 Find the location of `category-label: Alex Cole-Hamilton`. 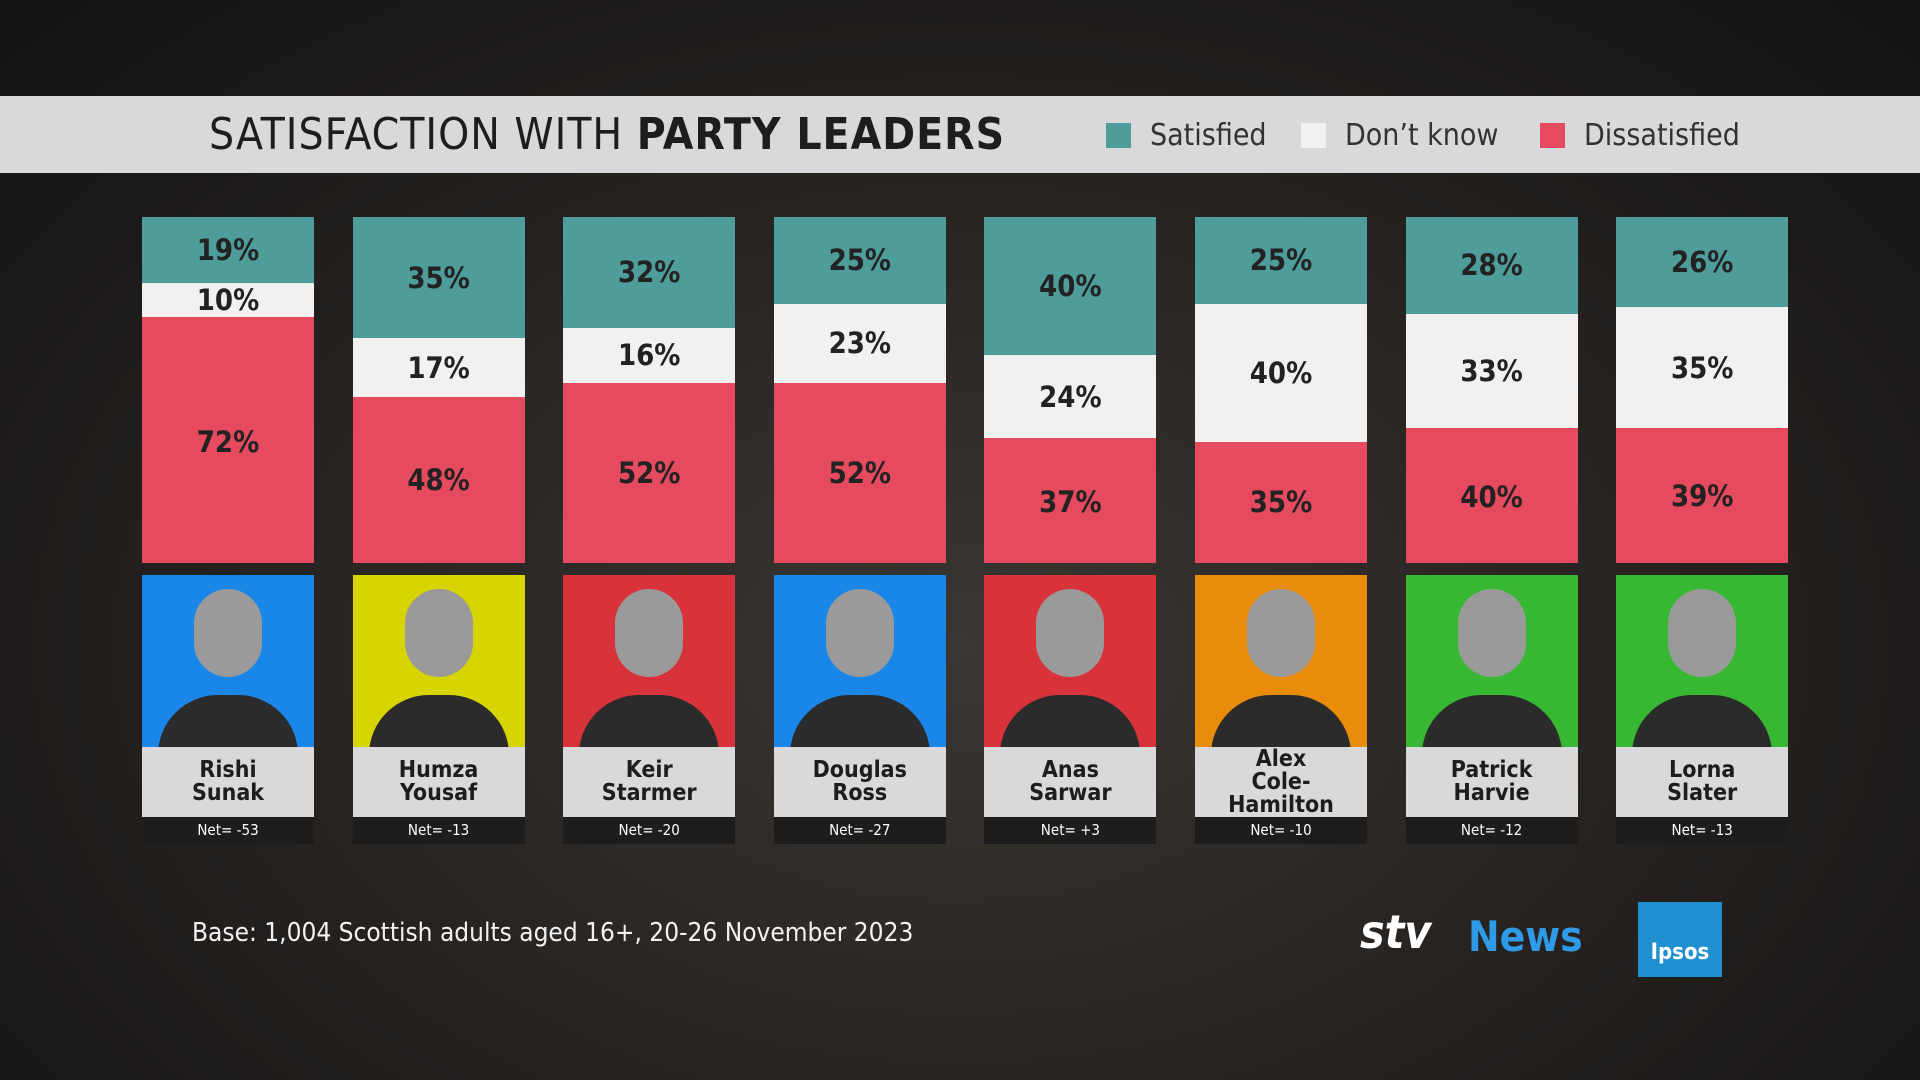

category-label: Alex Cole-Hamilton is located at coordinates (1281, 782).